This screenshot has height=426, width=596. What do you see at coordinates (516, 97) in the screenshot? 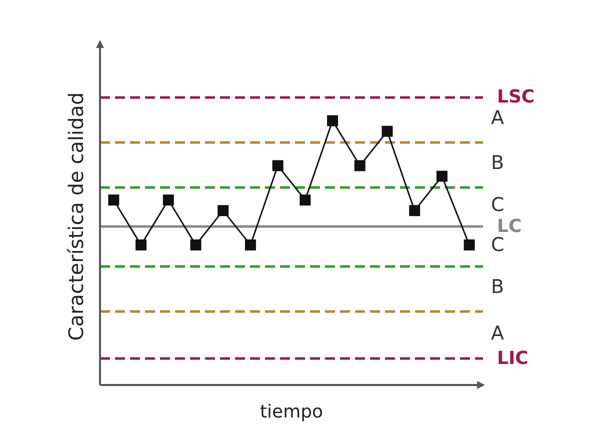
I see `ref-line-label: LSC` at bounding box center [516, 97].